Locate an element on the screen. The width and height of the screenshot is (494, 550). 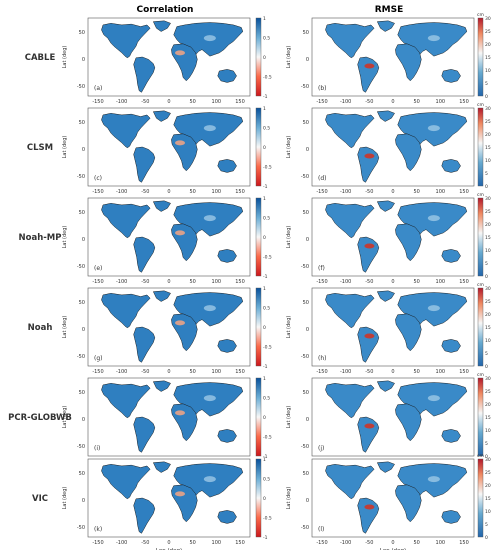
panel-letter: (a) is located at coordinates (98, 88).